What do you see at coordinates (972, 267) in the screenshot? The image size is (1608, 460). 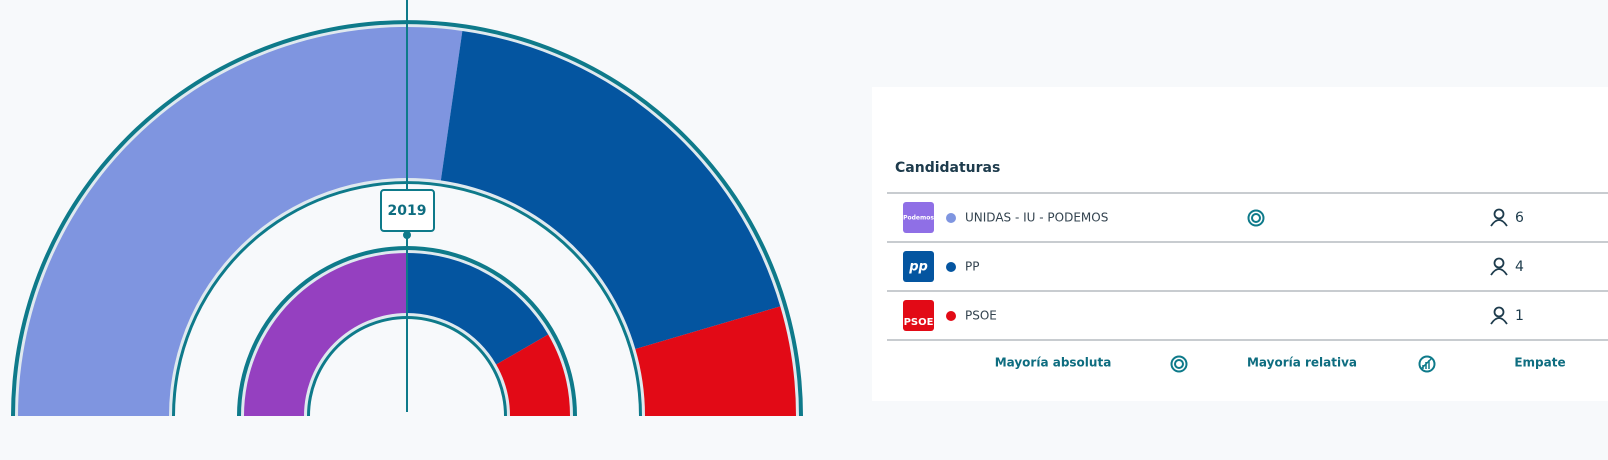 I see `party-name: PP` at bounding box center [972, 267].